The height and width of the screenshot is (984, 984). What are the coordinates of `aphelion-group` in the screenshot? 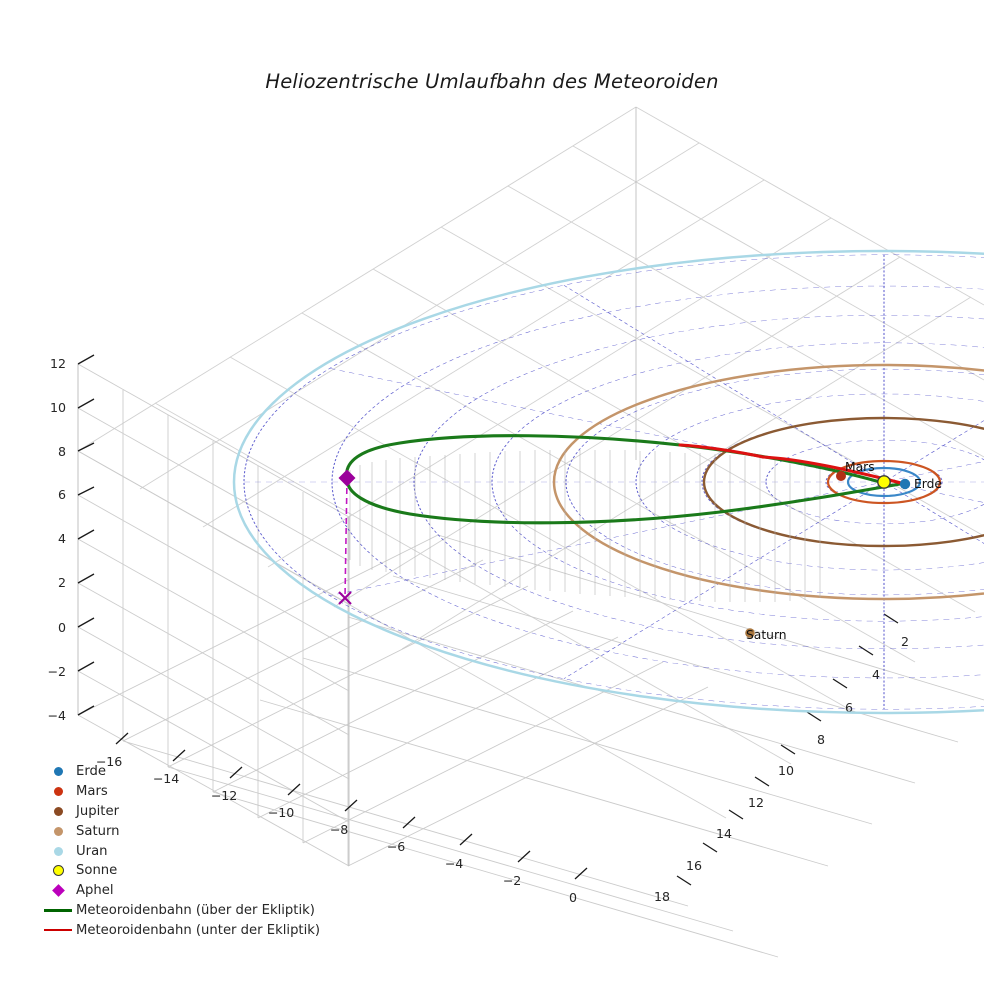 It's located at (347, 537).